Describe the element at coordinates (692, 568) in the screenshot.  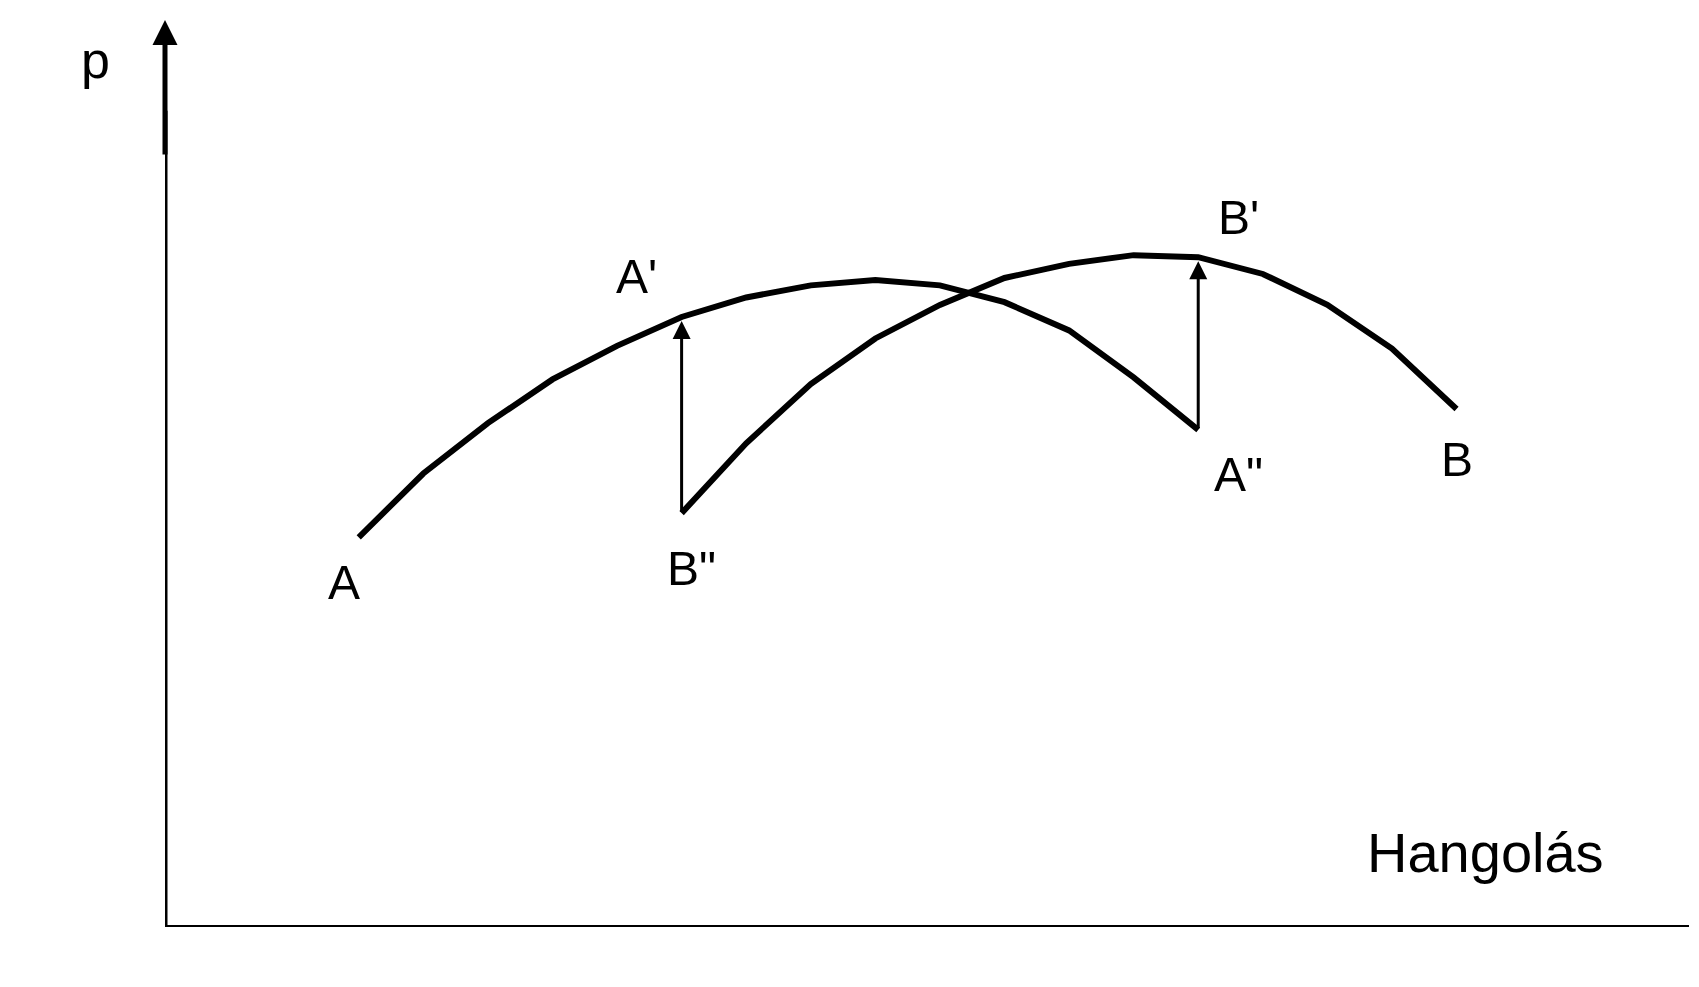
I see `annotation: B"` at that location.